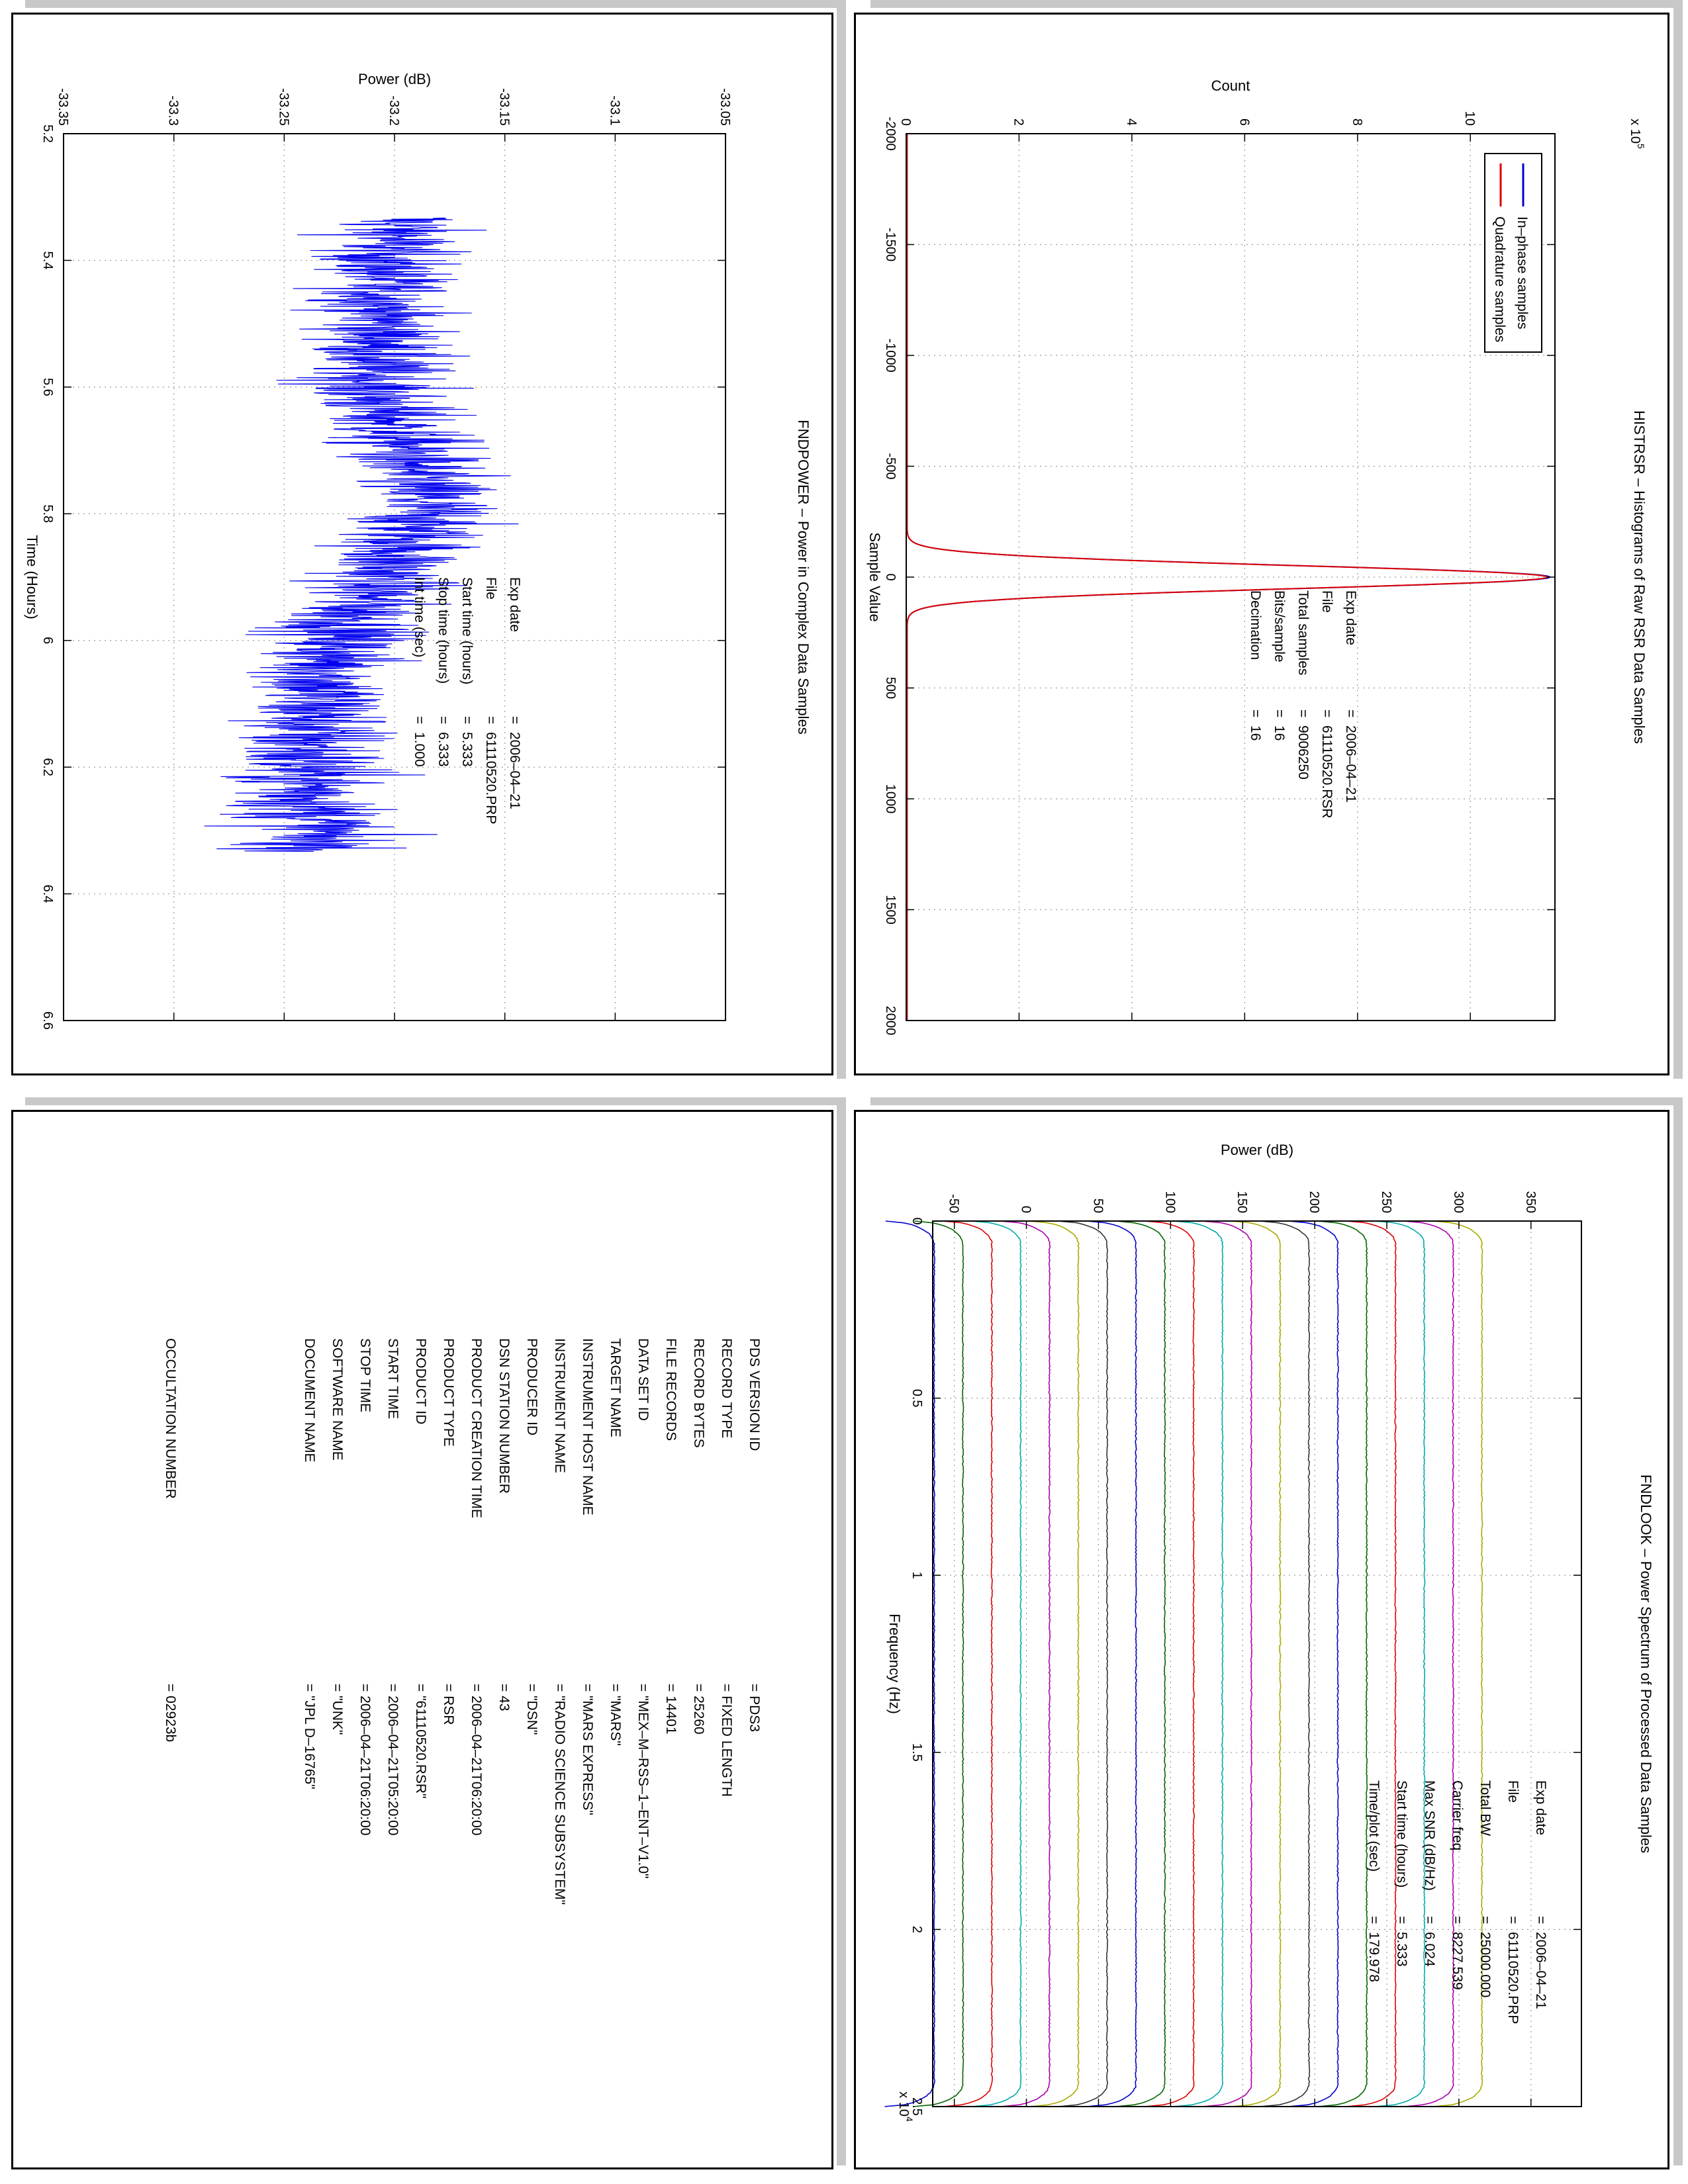 This screenshot has width=1688, height=2184. Describe the element at coordinates (1530, 1202) in the screenshot. I see `y-tick-label: 350` at that location.